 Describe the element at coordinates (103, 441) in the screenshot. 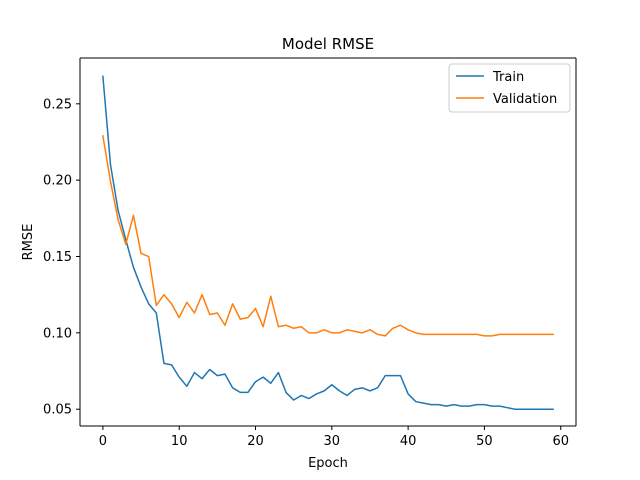

I see `x-tick-label: 0` at that location.